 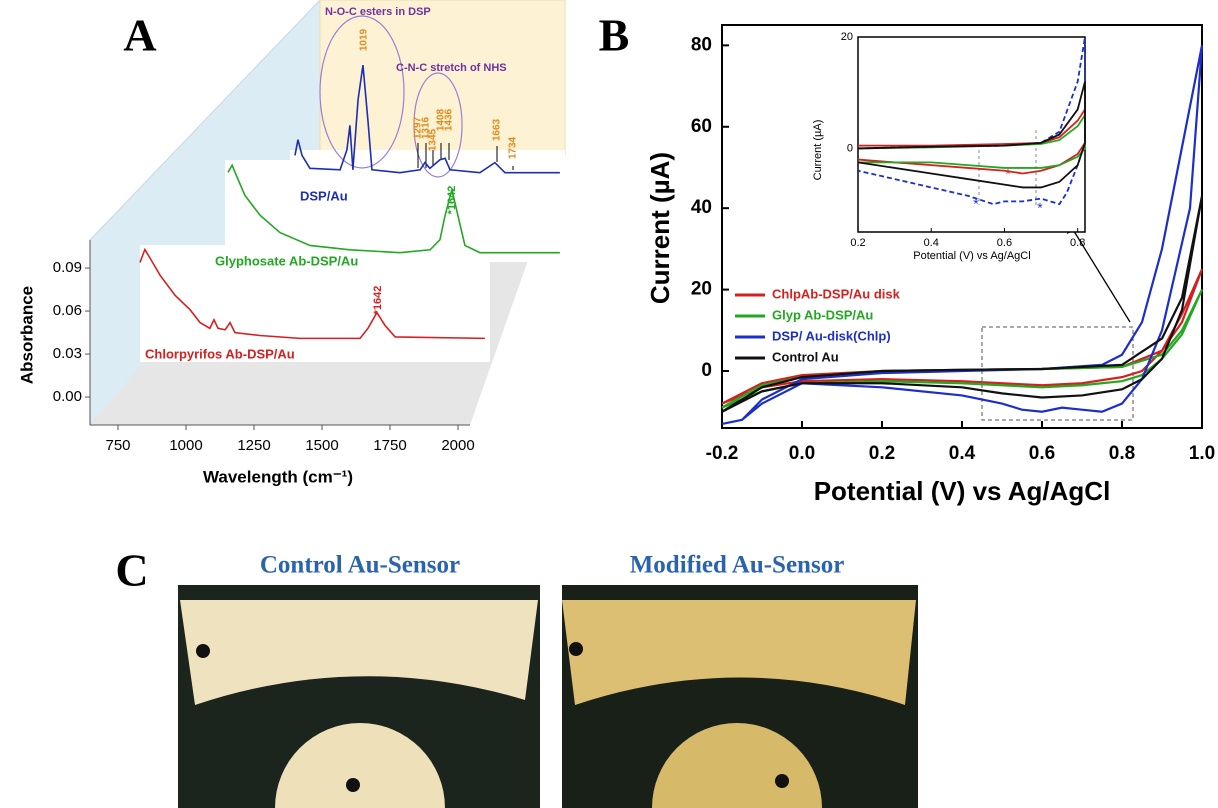 I want to click on x-tick-label: 2000, so click(x=457, y=445).